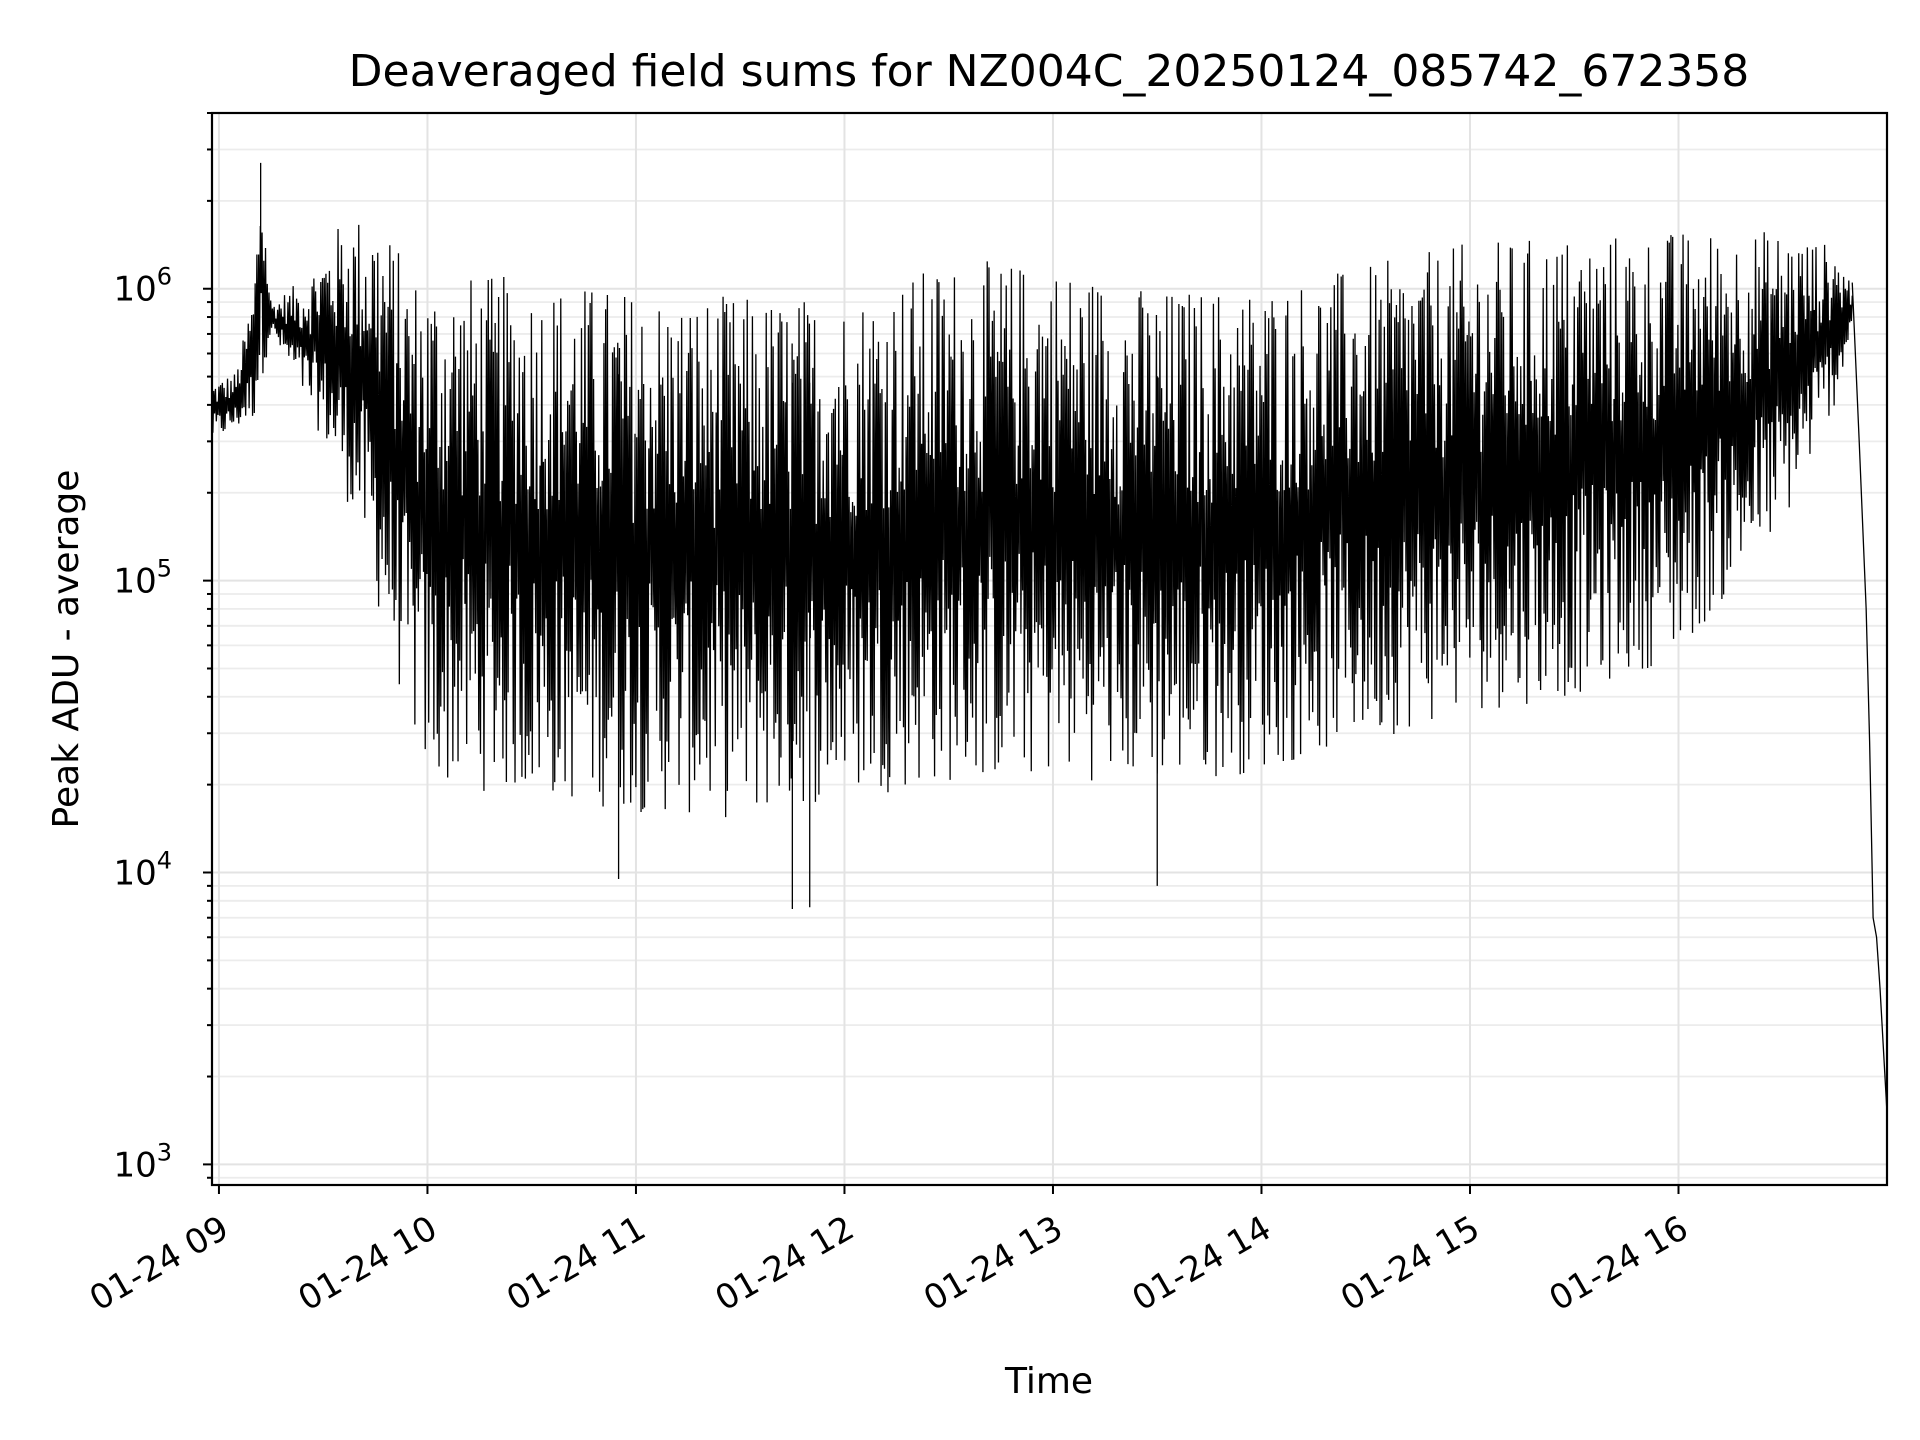  Describe the element at coordinates (142, 286) in the screenshot. I see `y-tick-label: 10⁶` at that location.